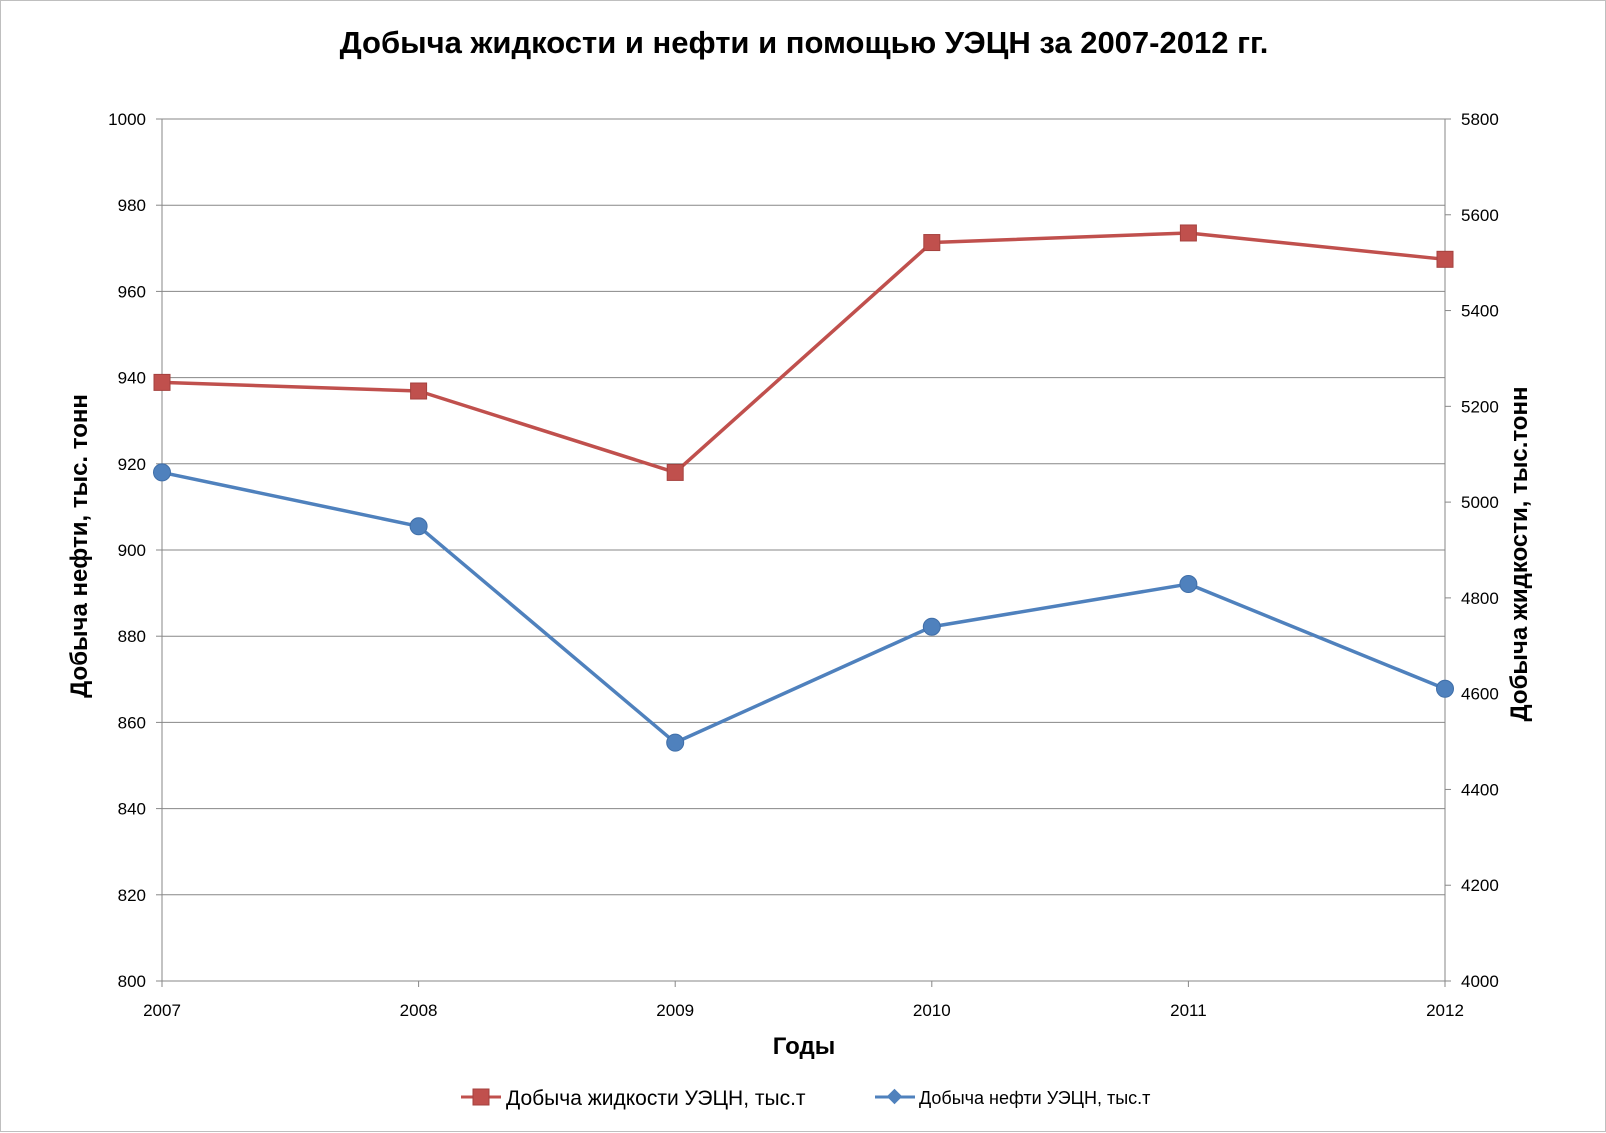 Image resolution: width=1606 pixels, height=1133 pixels. What do you see at coordinates (481, 1097) in the screenshot?
I see `legend-marker-liquid` at bounding box center [481, 1097].